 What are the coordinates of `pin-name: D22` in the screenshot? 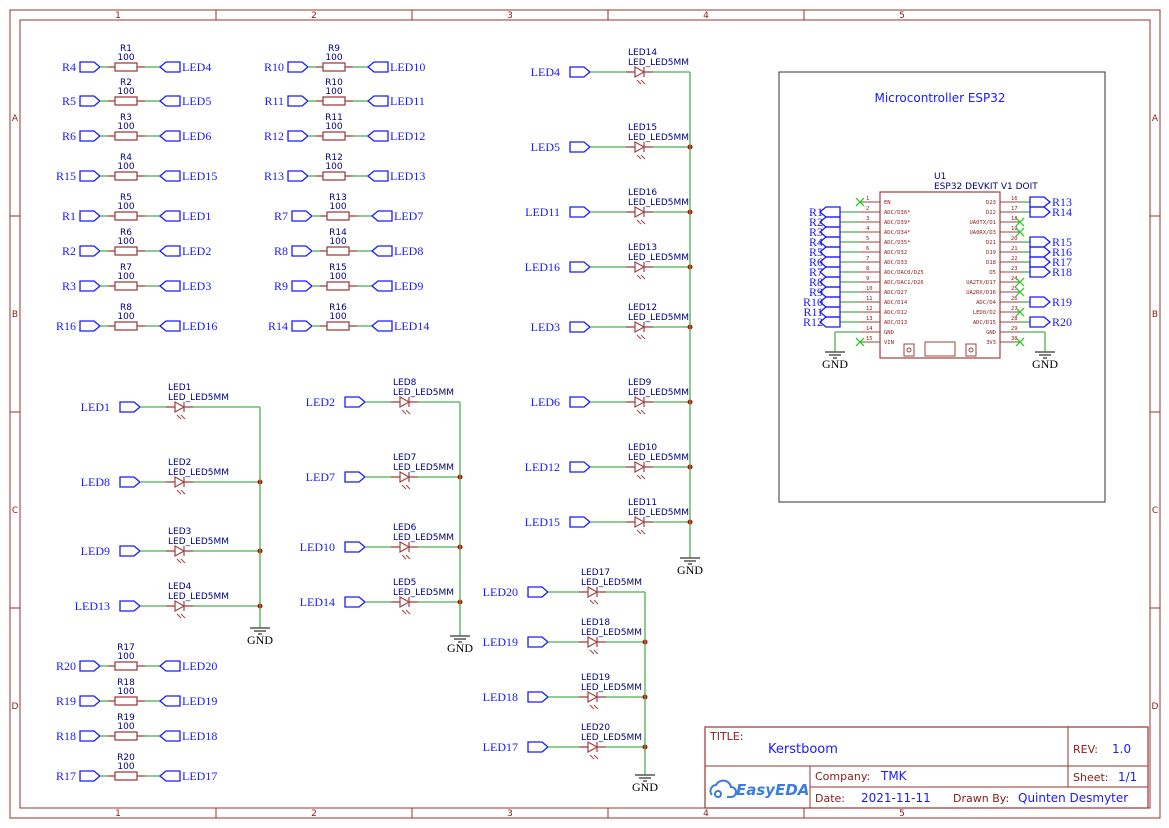 It's located at (991, 213).